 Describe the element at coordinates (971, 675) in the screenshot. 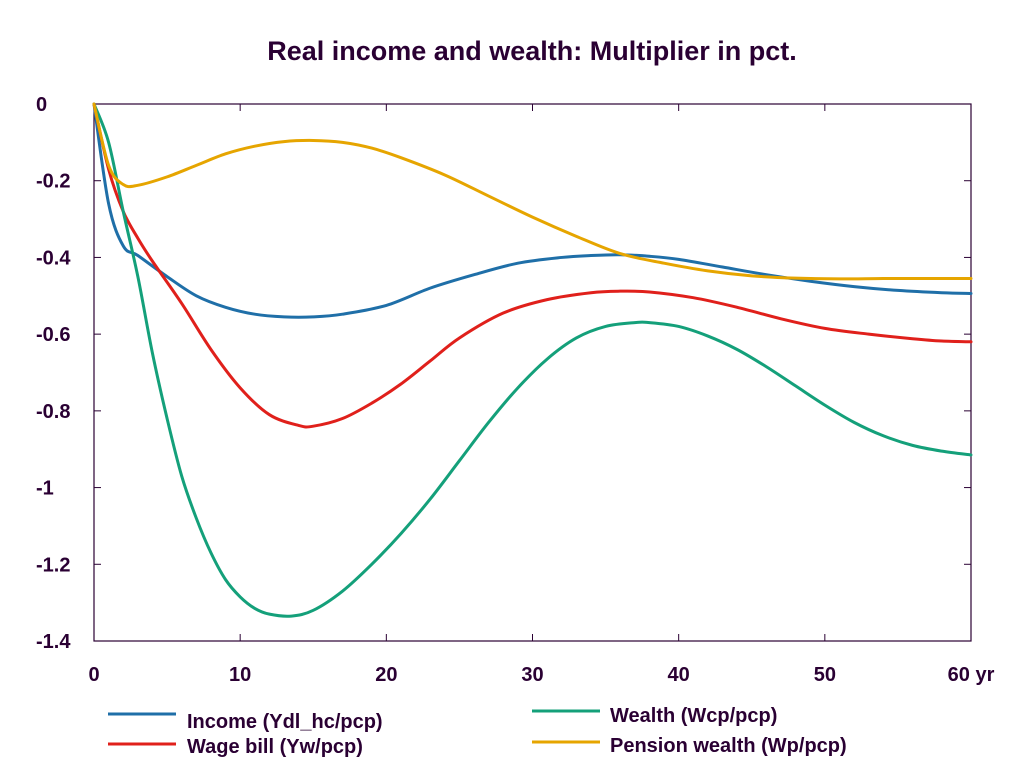

I see `x-tick-label: 60 yr` at that location.